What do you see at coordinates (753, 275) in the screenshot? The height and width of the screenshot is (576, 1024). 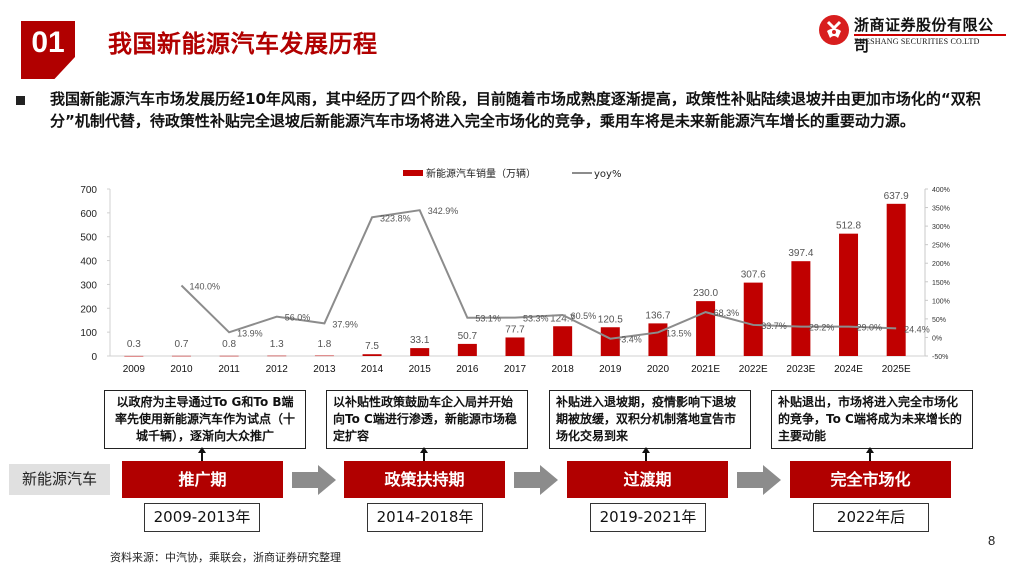 I see `svg-text: 307.6` at bounding box center [753, 275].